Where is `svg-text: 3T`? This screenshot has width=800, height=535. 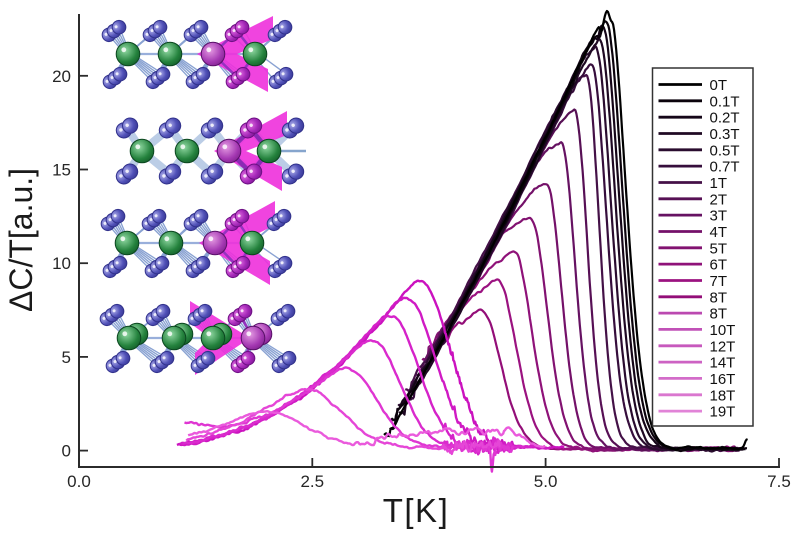
svg-text: 3T is located at coordinates (719, 216).